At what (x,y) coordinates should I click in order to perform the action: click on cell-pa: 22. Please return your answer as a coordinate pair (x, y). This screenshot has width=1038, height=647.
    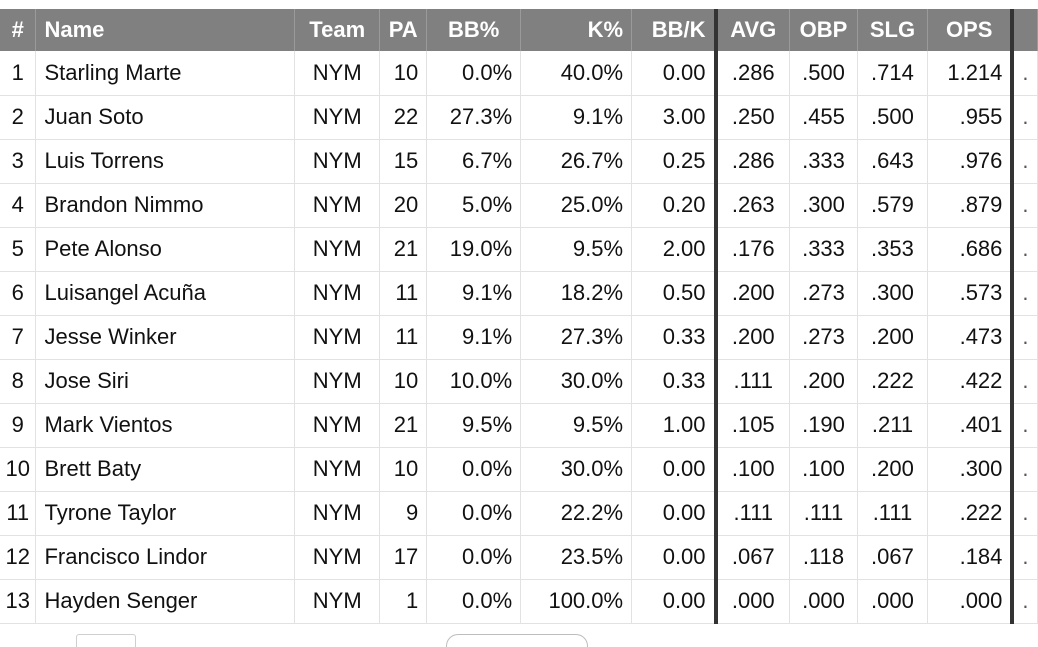
    Looking at the image, I should click on (403, 117).